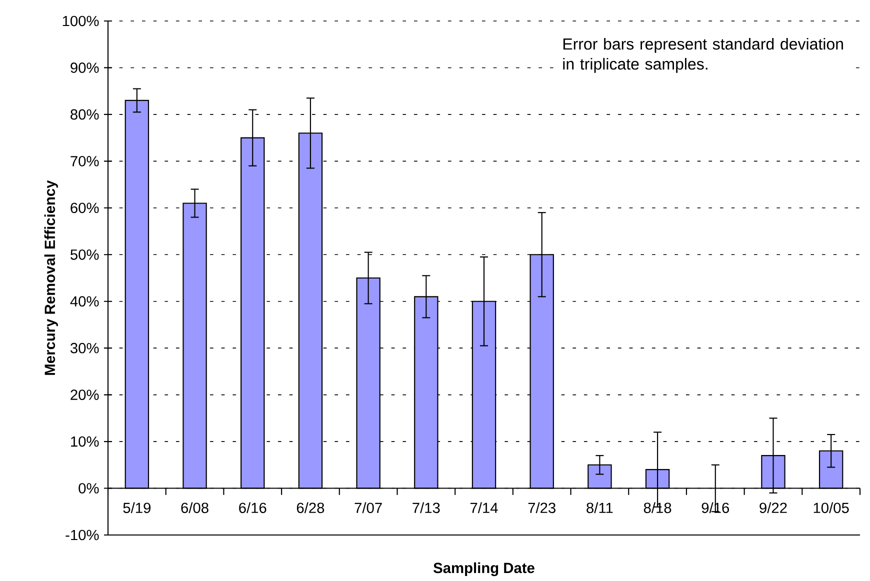 Image resolution: width=870 pixels, height=581 pixels. What do you see at coordinates (310, 508) in the screenshot?
I see `x-tick-label: 6/28` at bounding box center [310, 508].